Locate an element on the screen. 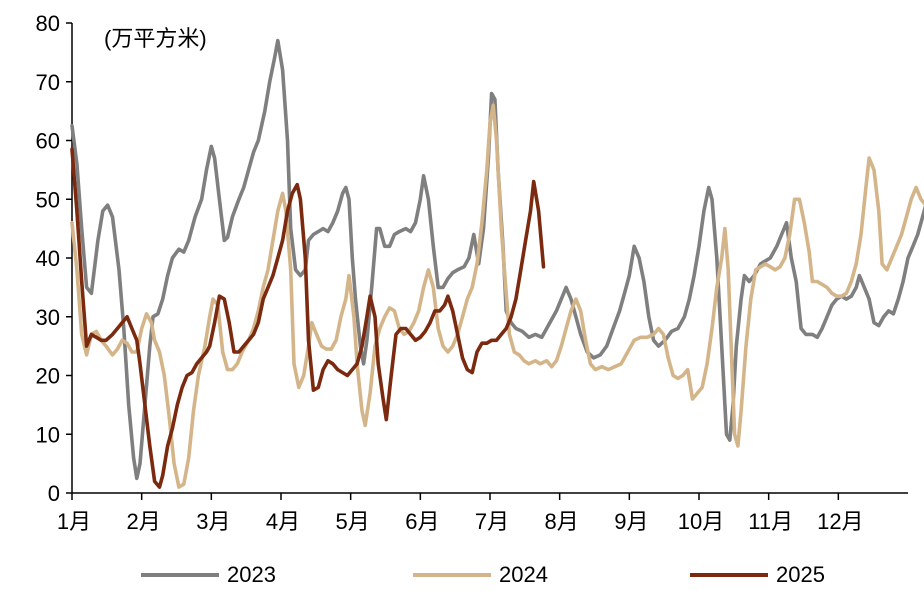  y-tick-label: 20 is located at coordinates (48, 376).